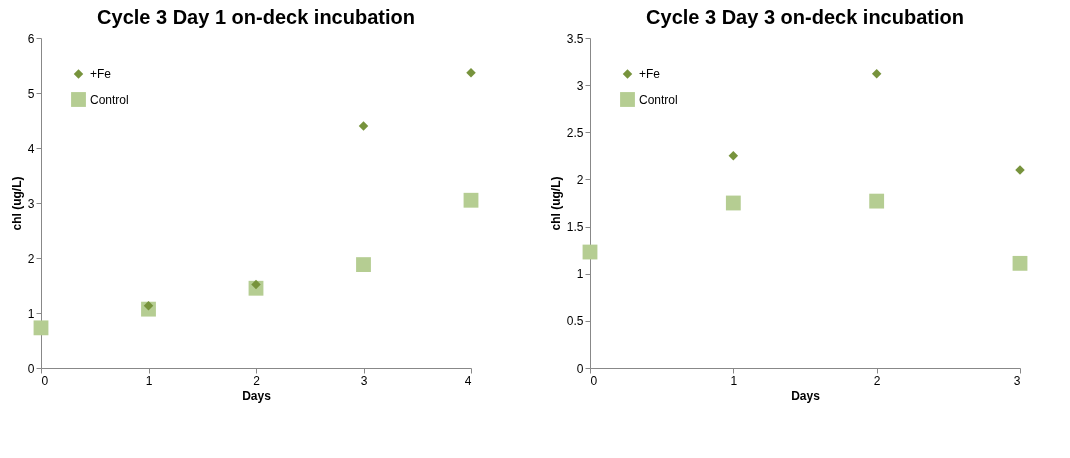  I want to click on y-tick-label: 2.5, so click(575, 132).